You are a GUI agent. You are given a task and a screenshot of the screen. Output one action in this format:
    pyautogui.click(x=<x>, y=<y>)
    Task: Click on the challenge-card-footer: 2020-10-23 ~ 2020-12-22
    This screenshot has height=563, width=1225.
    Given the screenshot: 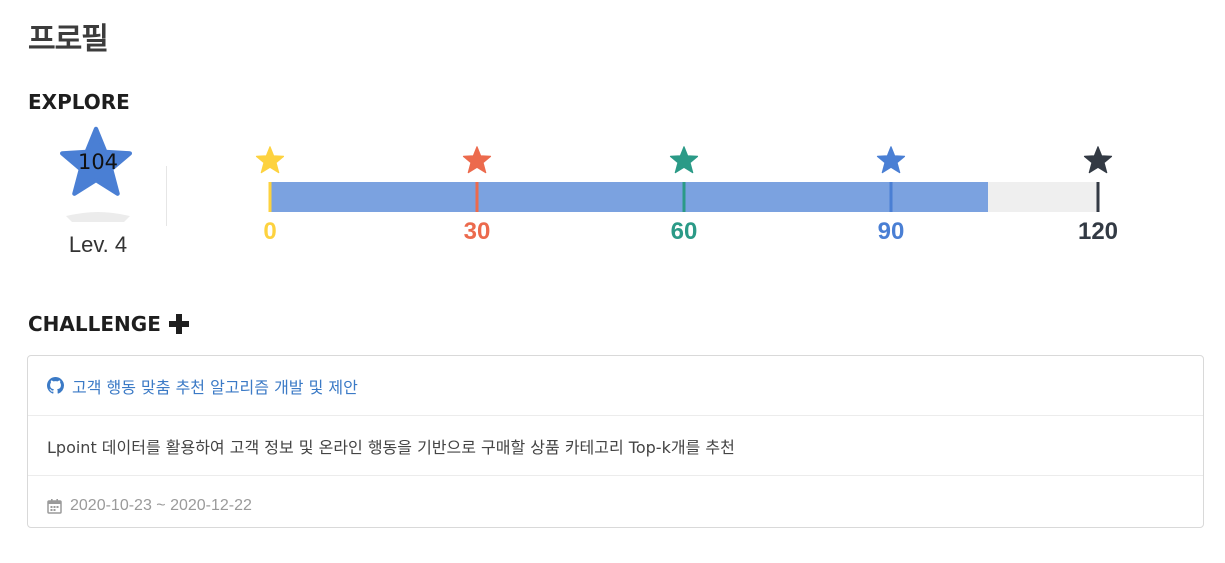 What is the action you would take?
    pyautogui.click(x=615, y=506)
    